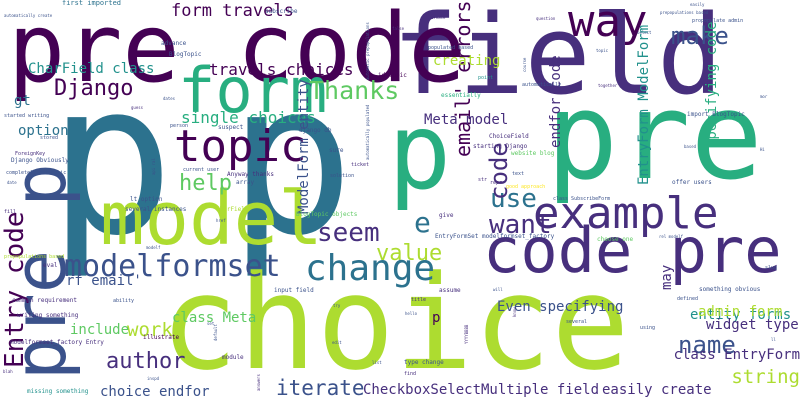 The height and width of the screenshot is (400, 800). What do you see at coordinates (730, 289) in the screenshot?
I see `cloud-word: something obvious` at bounding box center [730, 289].